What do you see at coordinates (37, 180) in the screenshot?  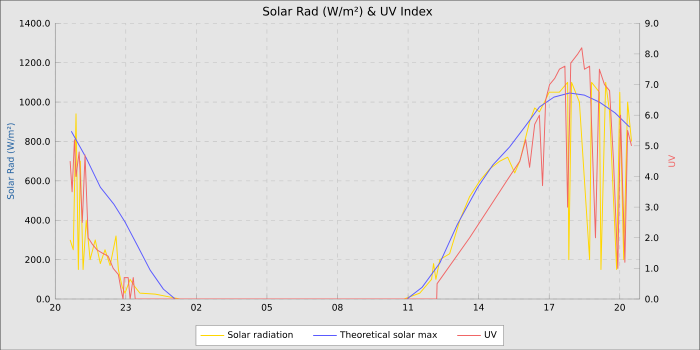 I see `y-tick-label: 600.0` at bounding box center [37, 180].